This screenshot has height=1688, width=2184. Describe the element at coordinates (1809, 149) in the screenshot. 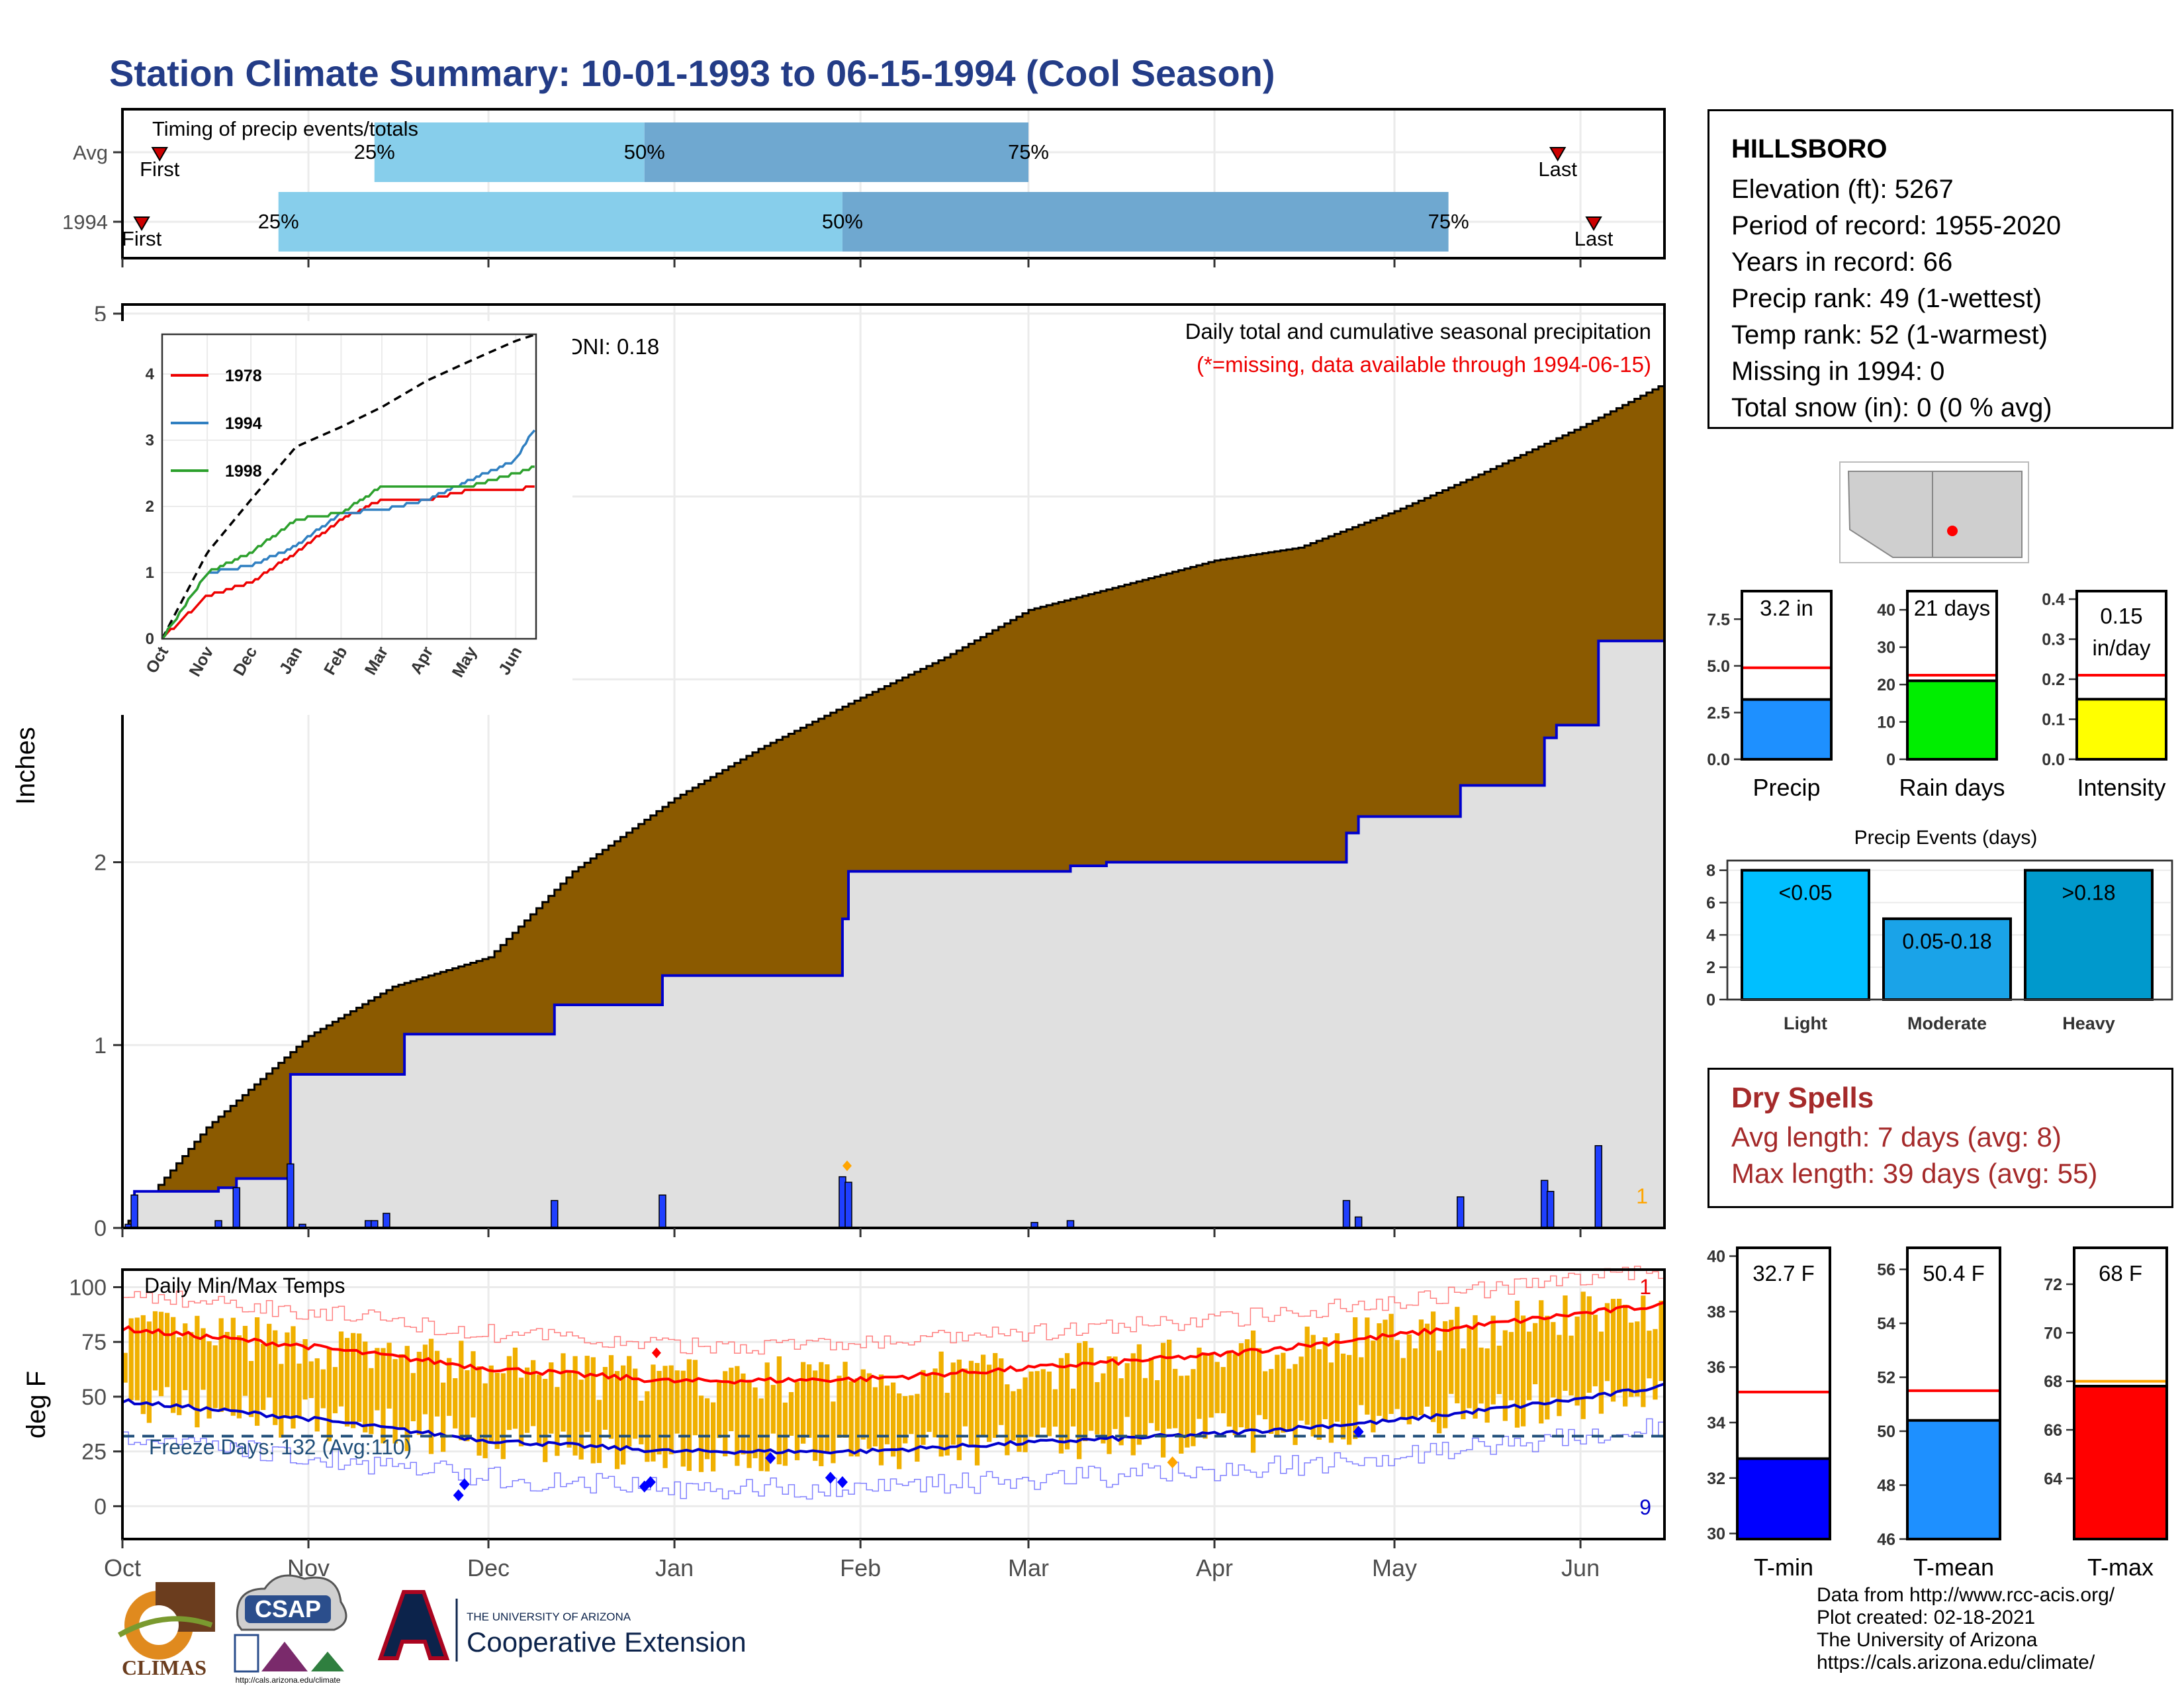

I see `station-name: HILLSBORO` at that location.